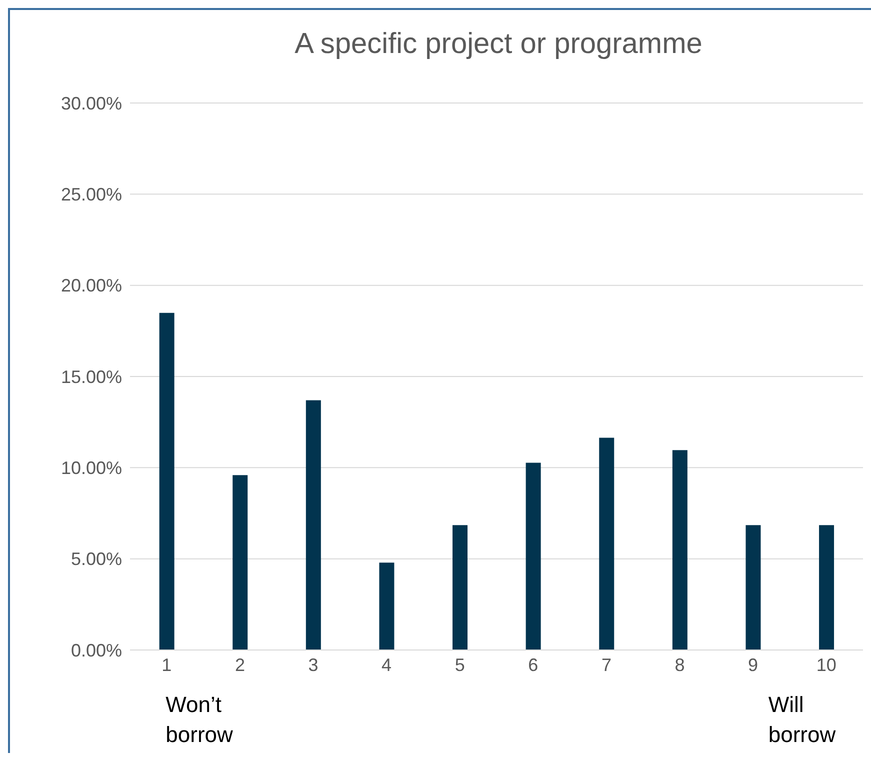 Image resolution: width=871 pixels, height=759 pixels. What do you see at coordinates (96, 650) in the screenshot?
I see `y-tick-label: 0.00%` at bounding box center [96, 650].